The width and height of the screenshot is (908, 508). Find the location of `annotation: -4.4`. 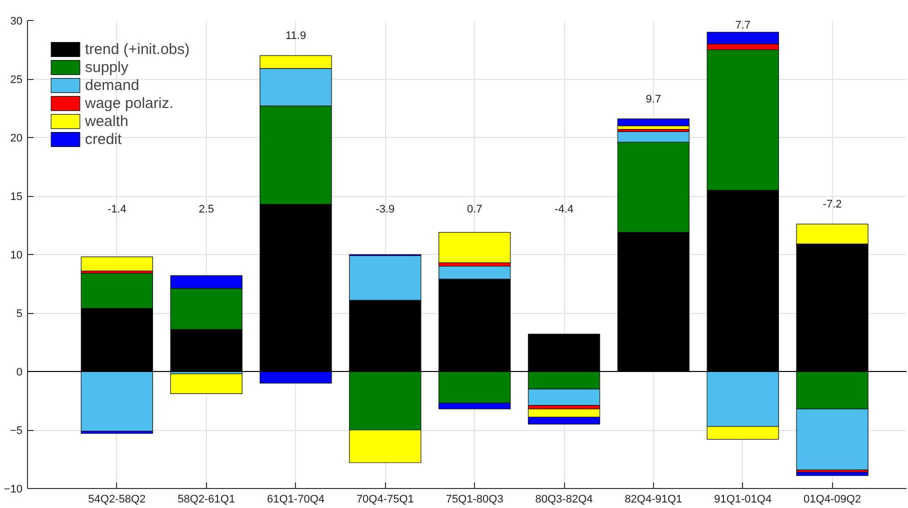

annotation: -4.4 is located at coordinates (564, 209).